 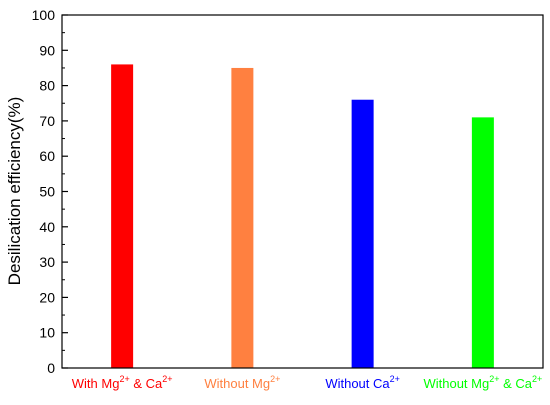 I want to click on y-tick-label: 50, so click(x=47, y=192).